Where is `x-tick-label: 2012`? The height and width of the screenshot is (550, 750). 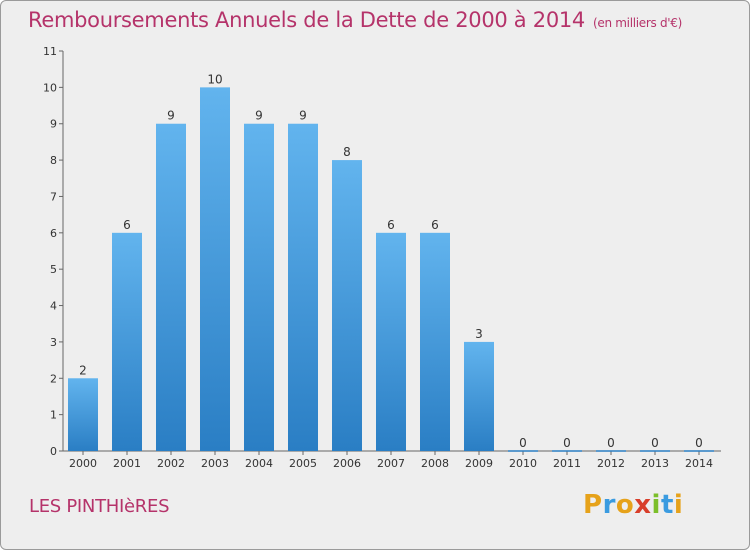 x-tick-label: 2012 is located at coordinates (611, 463).